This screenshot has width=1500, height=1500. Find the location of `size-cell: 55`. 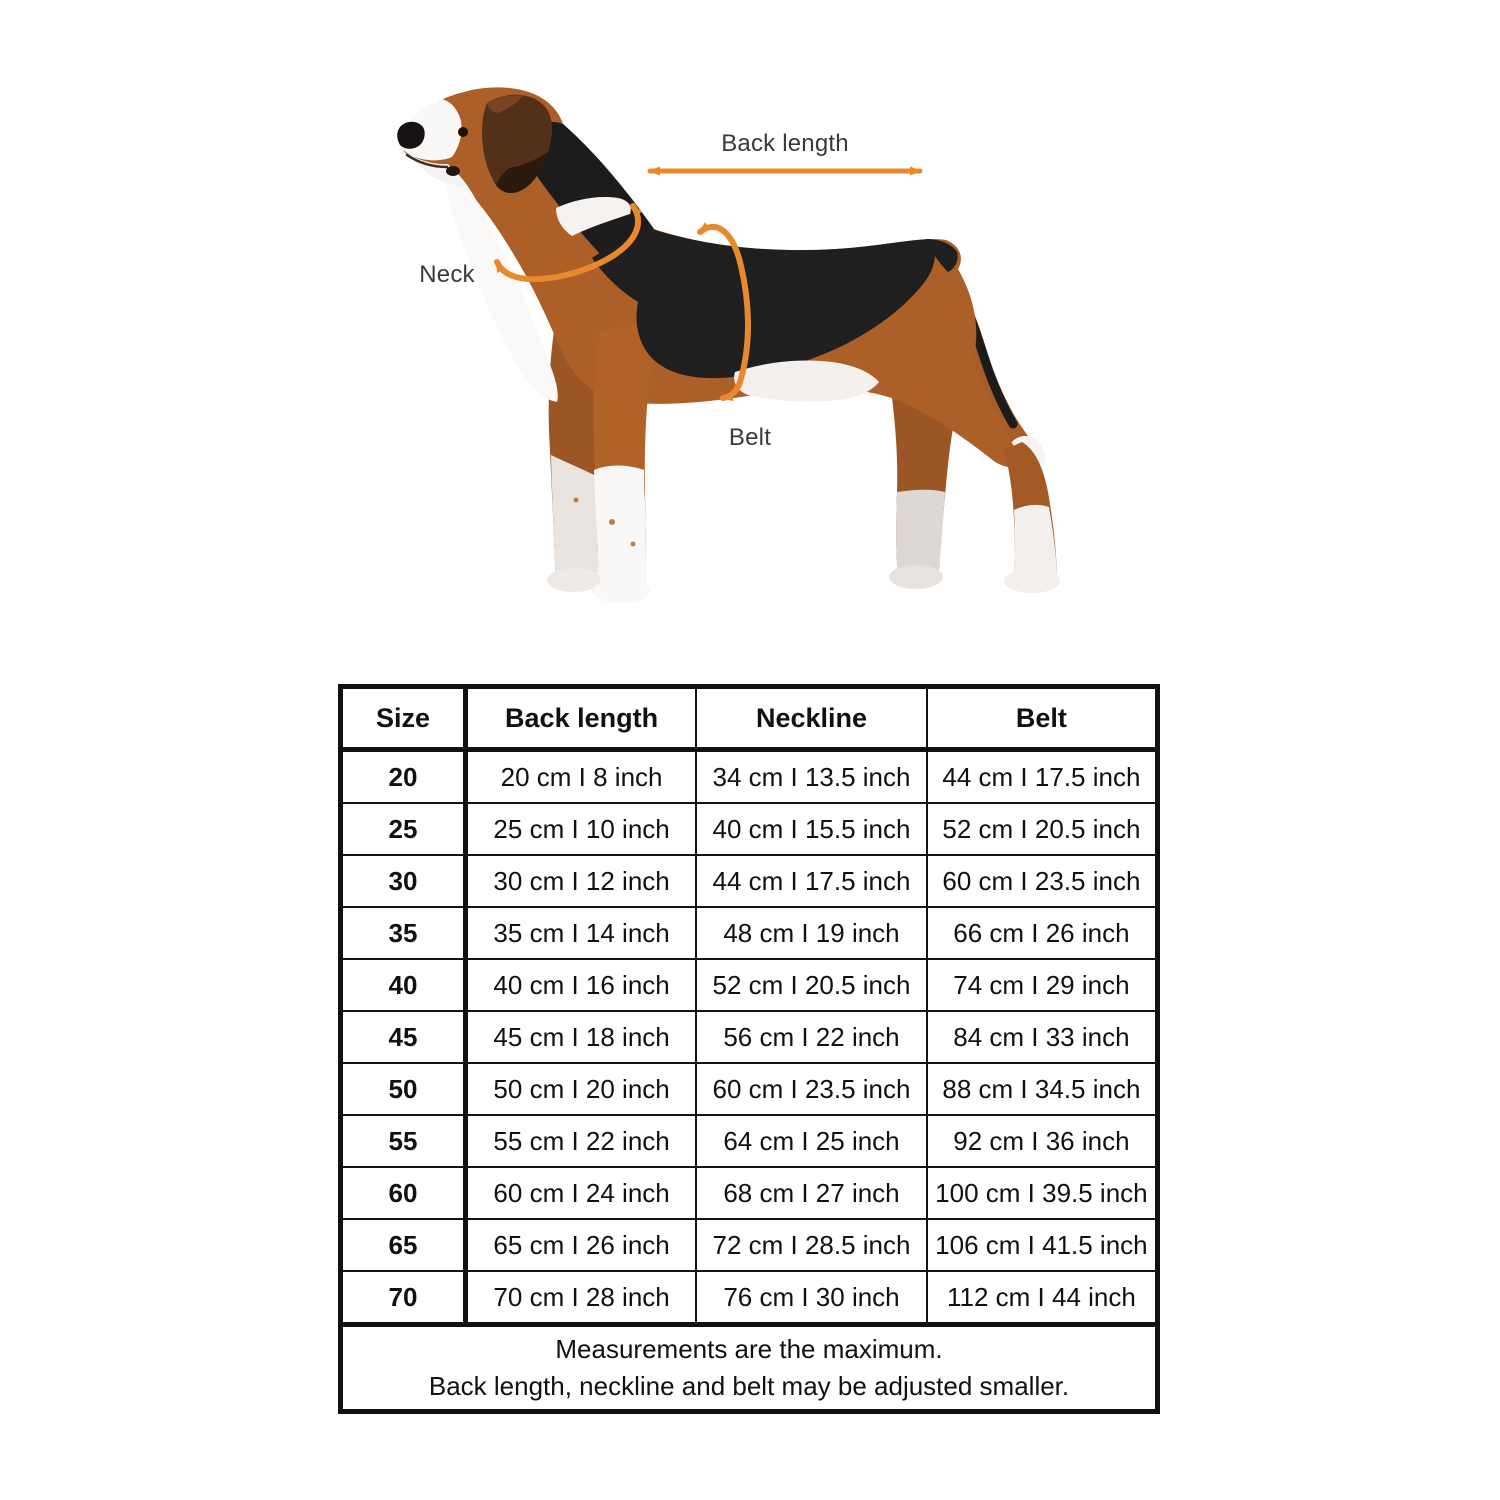

size-cell: 55 is located at coordinates (403, 1141).